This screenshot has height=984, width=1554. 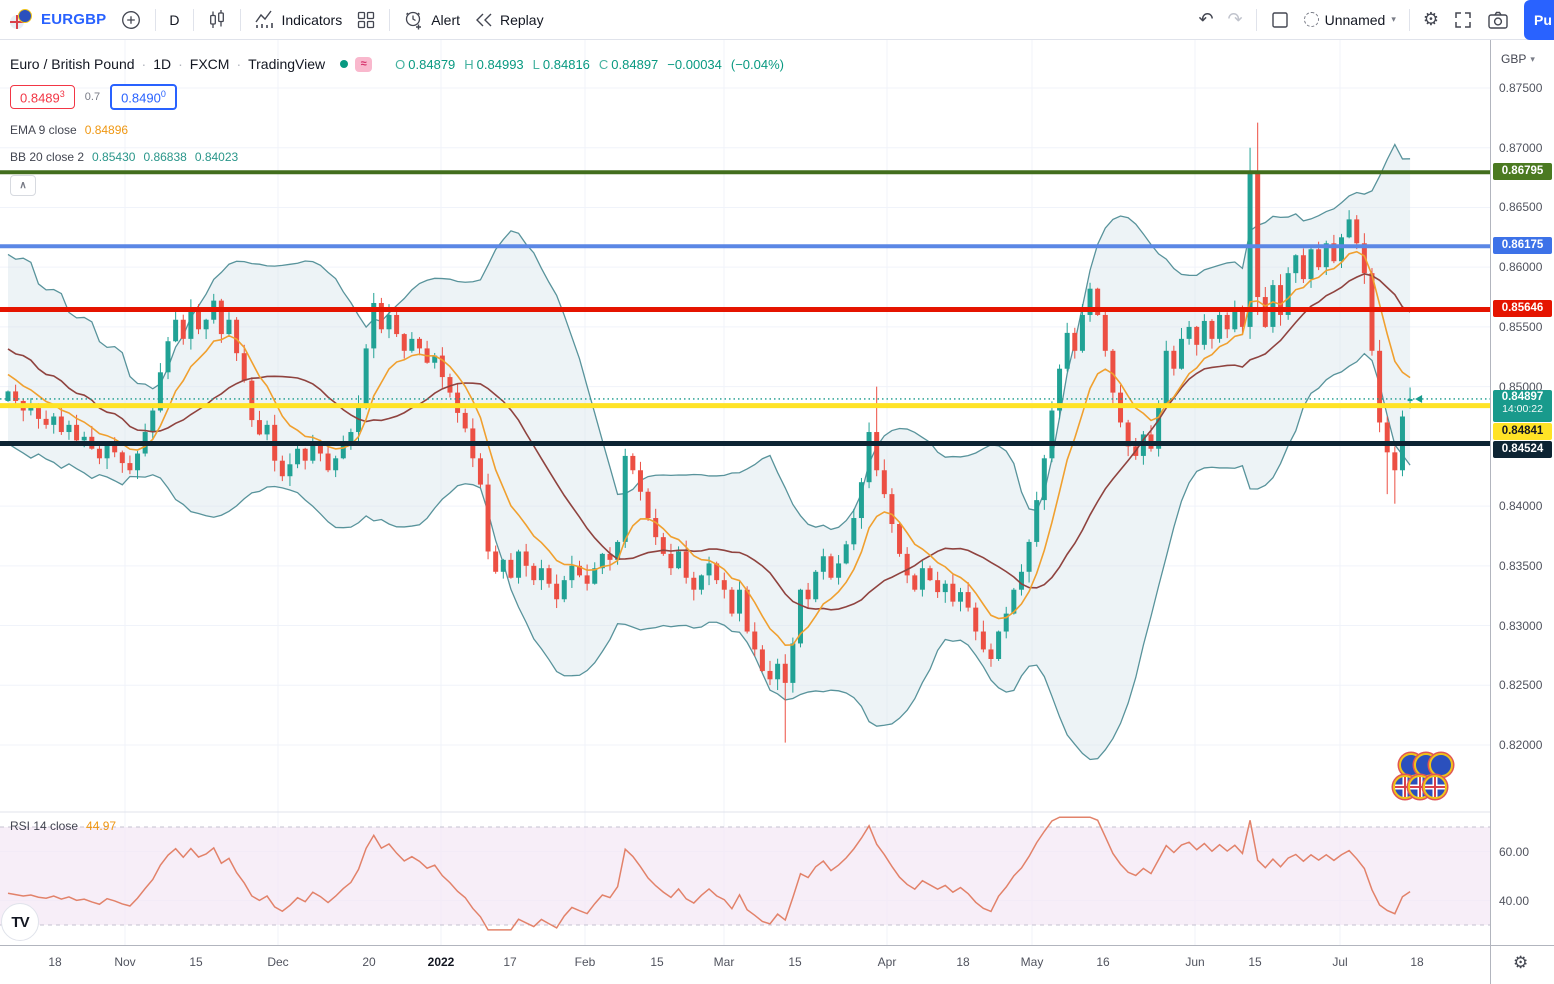 I want to click on level-price-label: 0.86175, so click(x=1522, y=246).